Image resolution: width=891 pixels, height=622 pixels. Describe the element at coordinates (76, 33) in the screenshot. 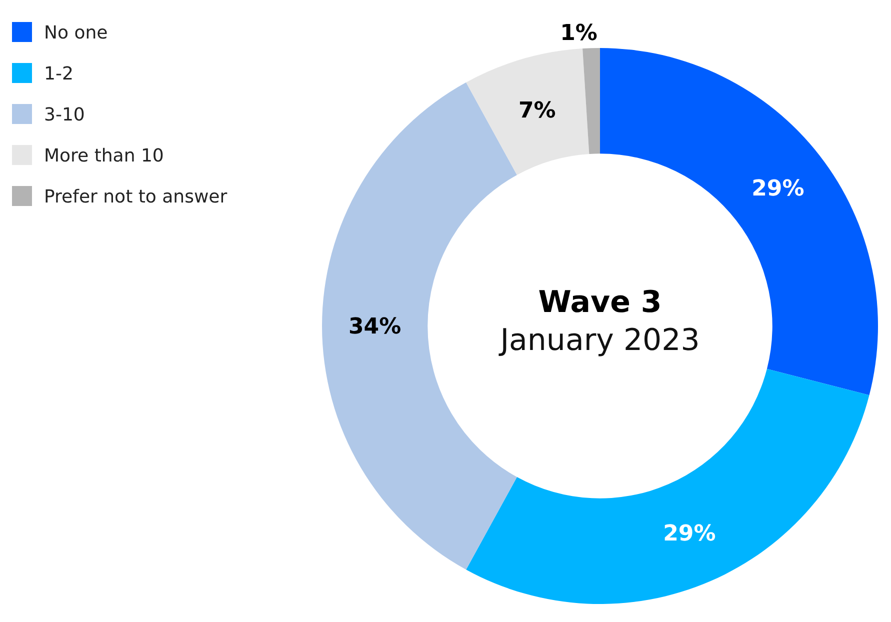

I see `legend-label: No one` at that location.